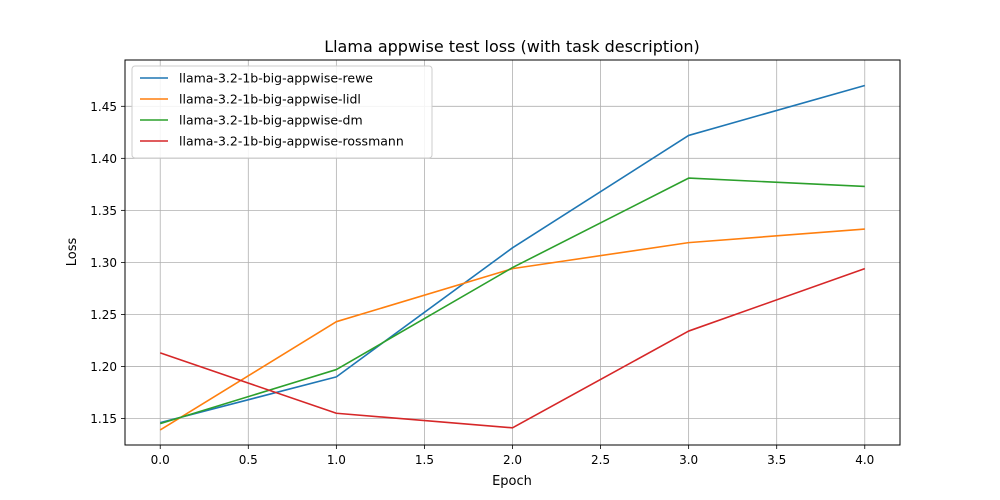 The width and height of the screenshot is (1000, 500). Describe the element at coordinates (291, 141) in the screenshot. I see `legend-label-3: llama-3.2-1b-big-appwise-rossmann` at that location.